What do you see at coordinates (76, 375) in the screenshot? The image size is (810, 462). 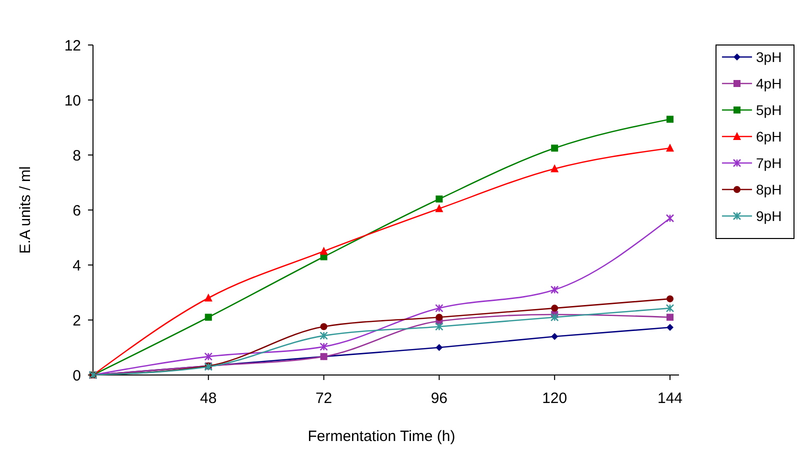 I see `y-tick-label: 0` at bounding box center [76, 375].